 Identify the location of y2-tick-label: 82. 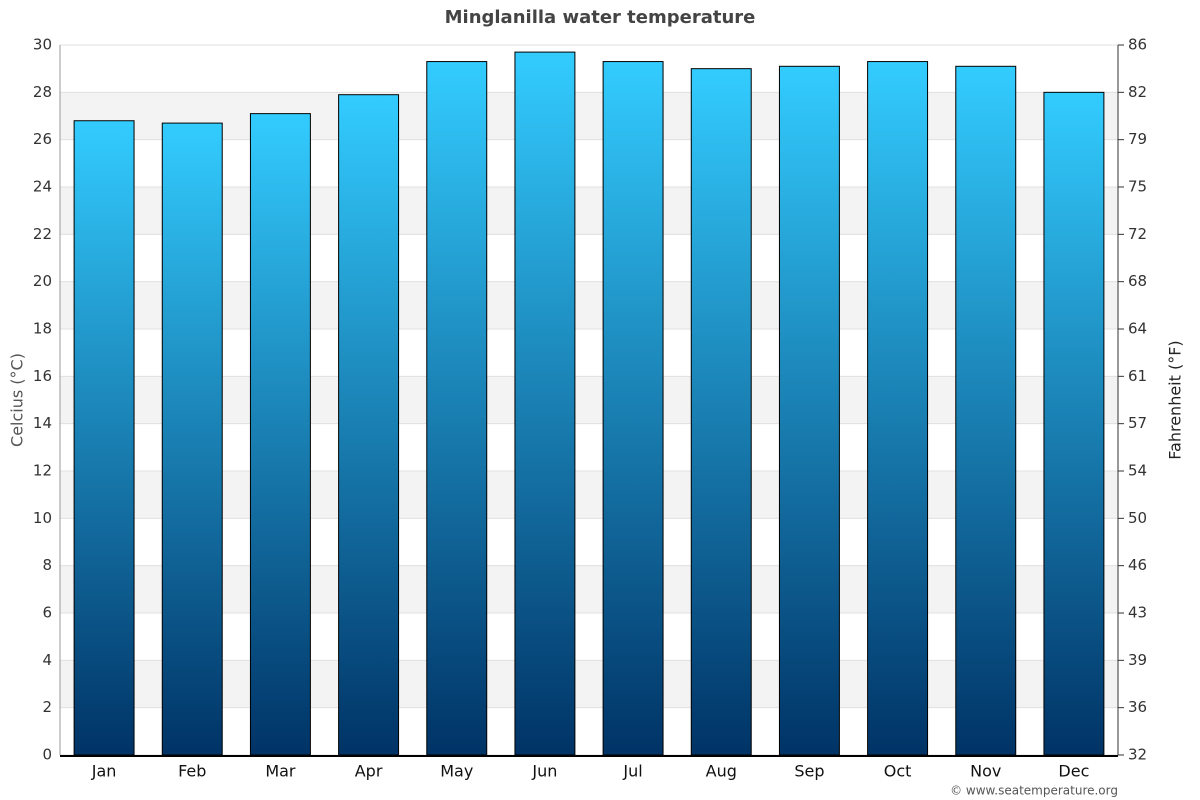
(1137, 92).